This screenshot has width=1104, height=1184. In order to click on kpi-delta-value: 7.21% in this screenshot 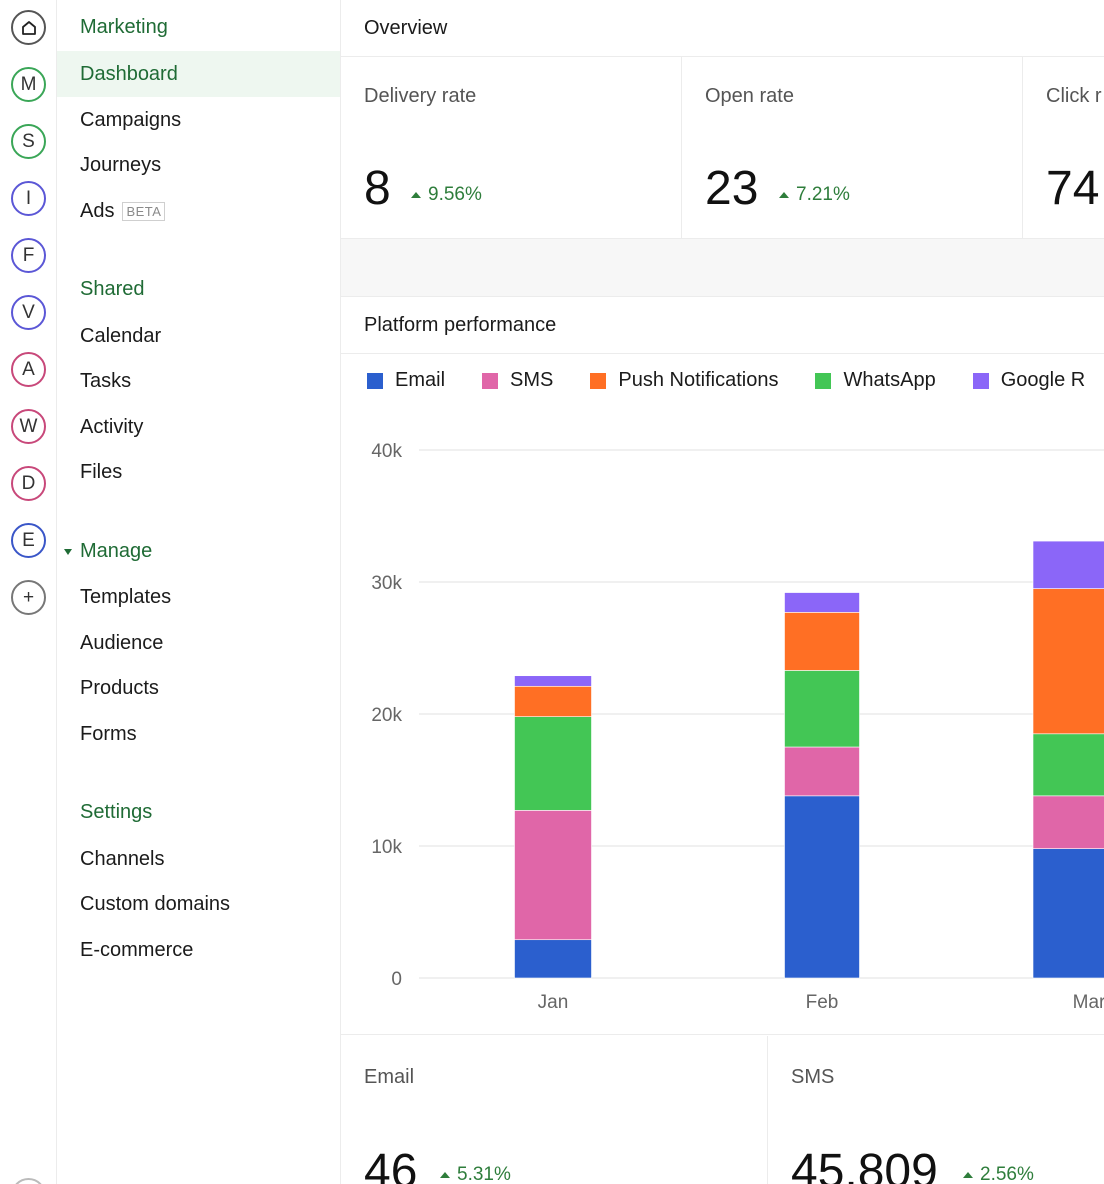, I will do `click(823, 194)`.